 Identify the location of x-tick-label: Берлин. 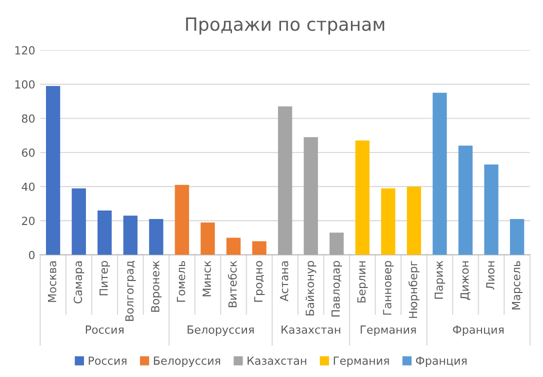
(362, 281).